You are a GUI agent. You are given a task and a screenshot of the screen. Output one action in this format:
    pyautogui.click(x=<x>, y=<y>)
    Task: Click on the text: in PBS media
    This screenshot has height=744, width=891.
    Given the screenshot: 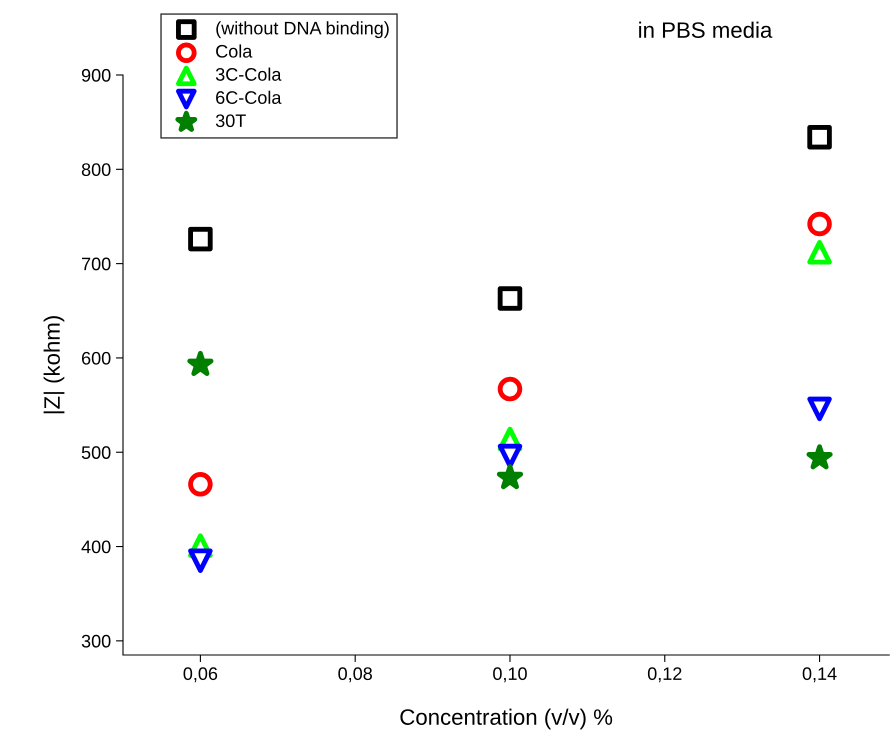 What is the action you would take?
    pyautogui.click(x=705, y=30)
    